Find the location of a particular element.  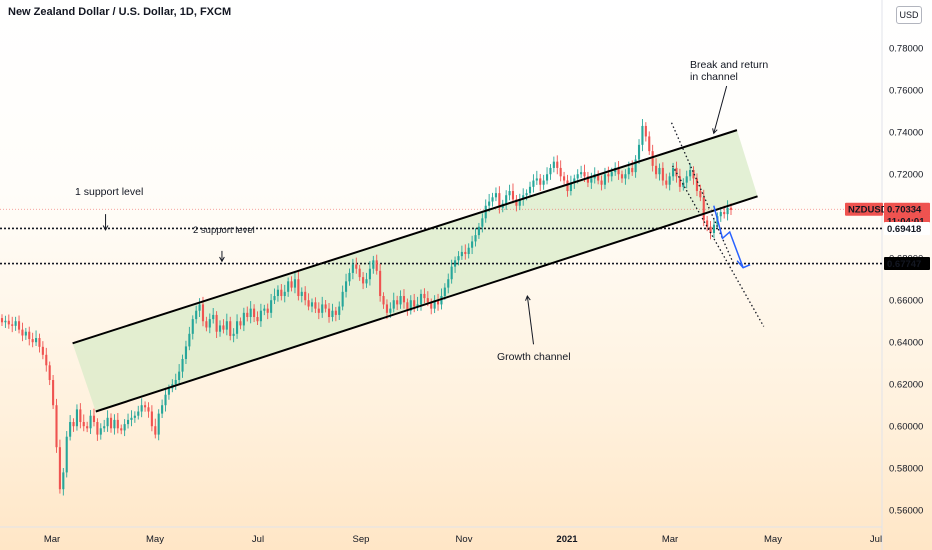

symbol-tag: NZDUSD is located at coordinates (866, 209).